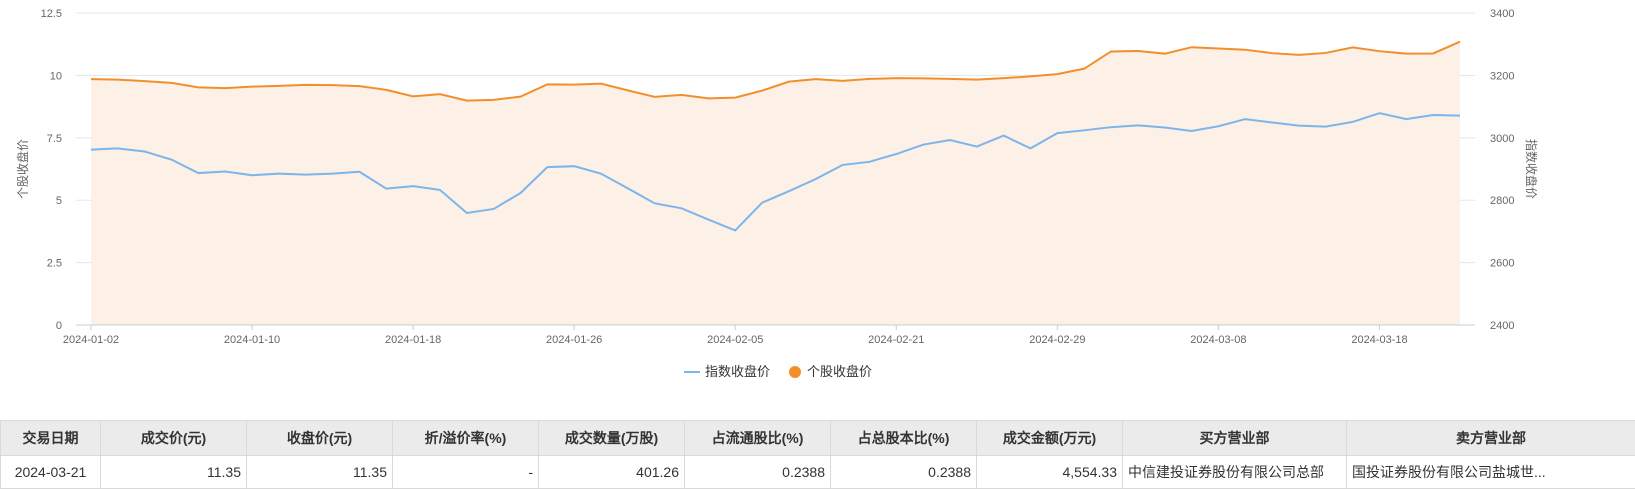 The width and height of the screenshot is (1635, 489). I want to click on left-axis-title: 个股收盘价, so click(22, 169).